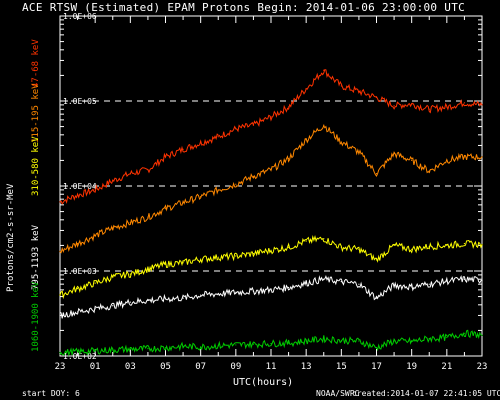 This screenshot has height=400, width=500. What do you see at coordinates (306, 367) in the screenshot?
I see `x-tick-label-7: 13` at bounding box center [306, 367].